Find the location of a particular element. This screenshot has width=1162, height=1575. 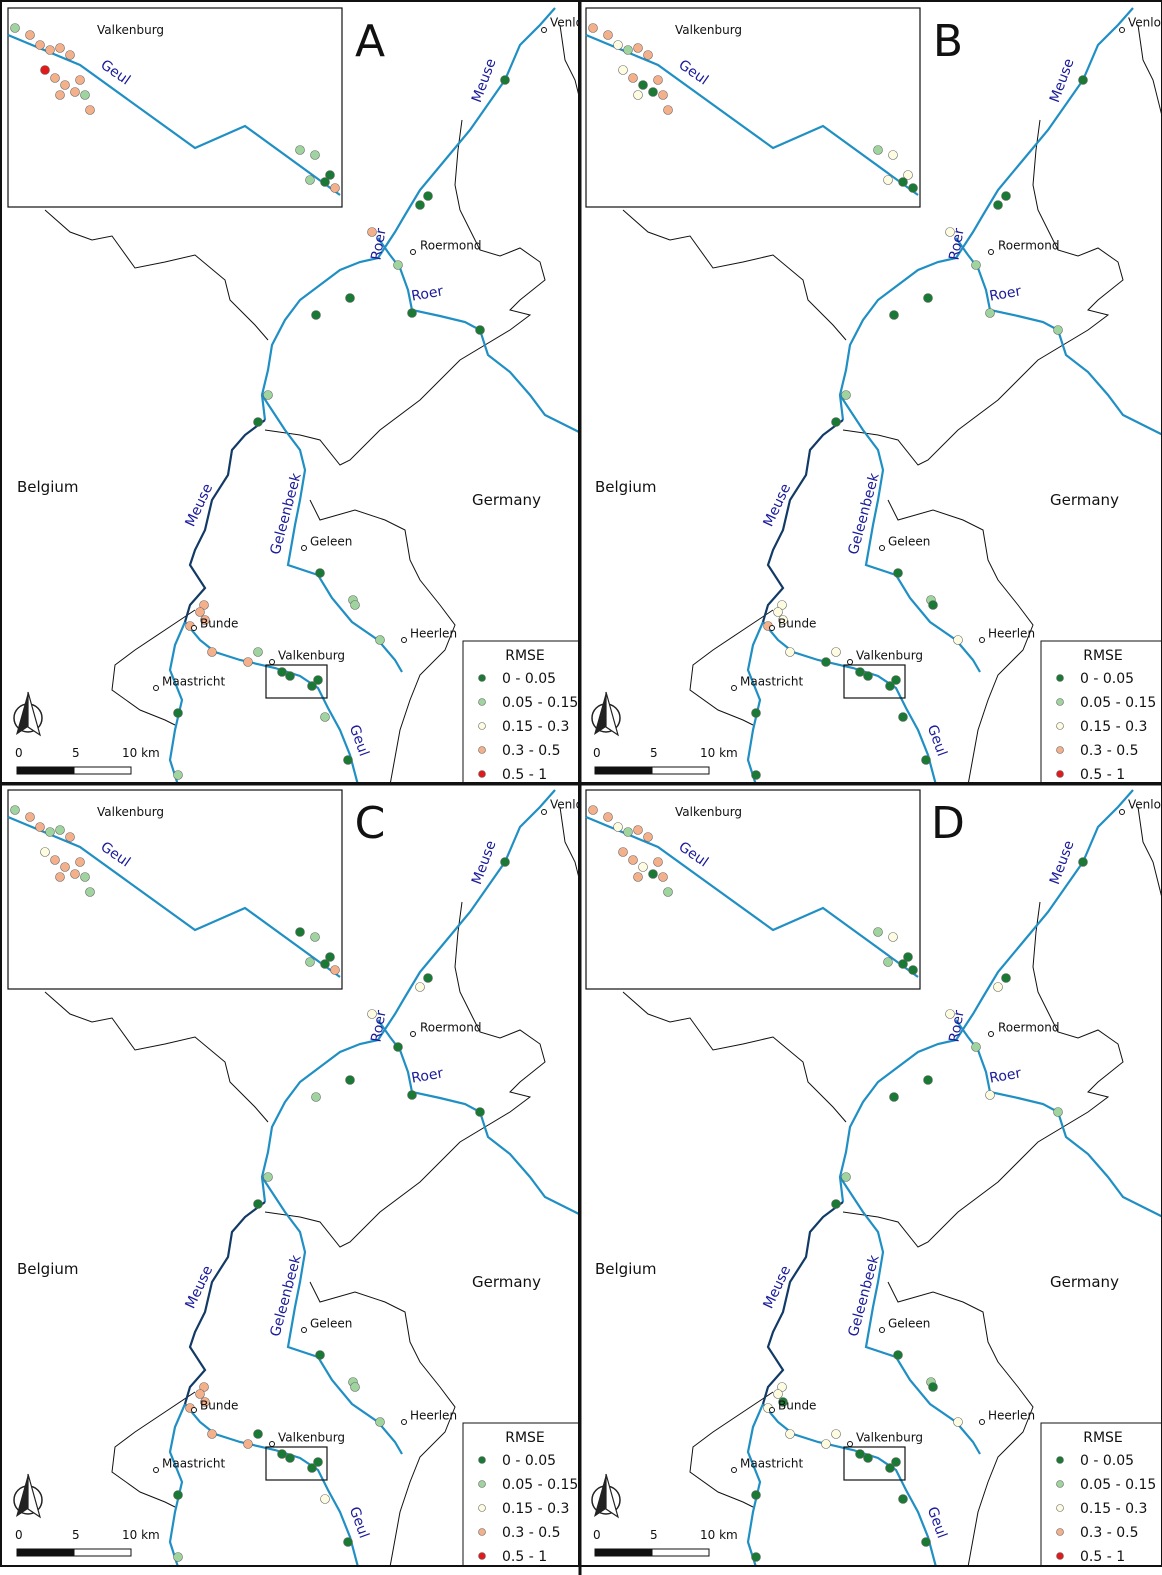

place-label: Valkenburg is located at coordinates (311, 1438).